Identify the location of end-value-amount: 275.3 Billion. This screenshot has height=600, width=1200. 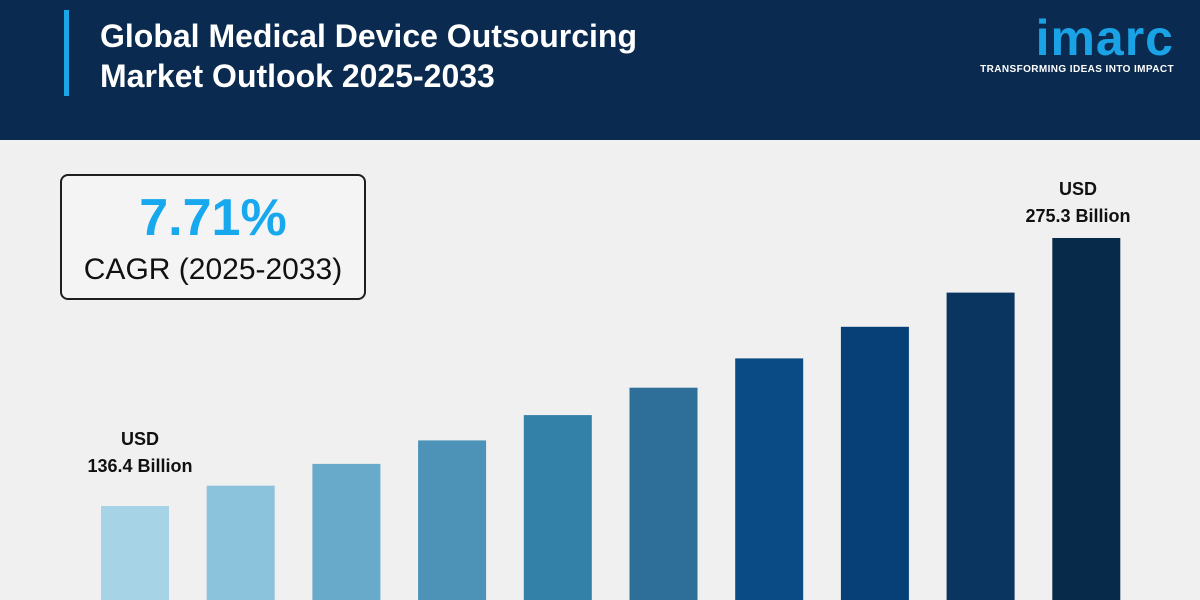
(1078, 216).